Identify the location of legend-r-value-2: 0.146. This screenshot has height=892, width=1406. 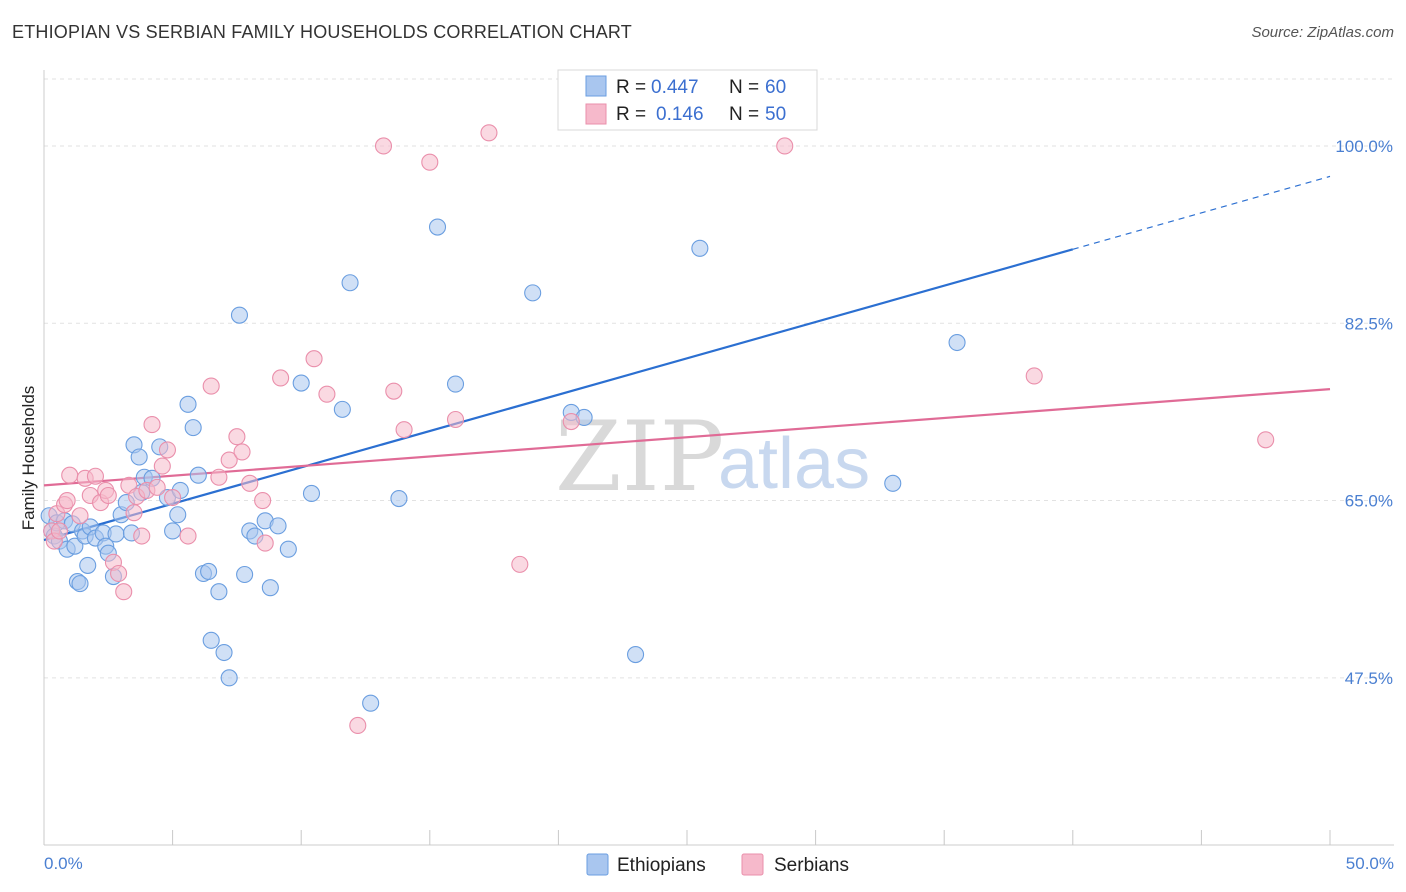
(680, 114).